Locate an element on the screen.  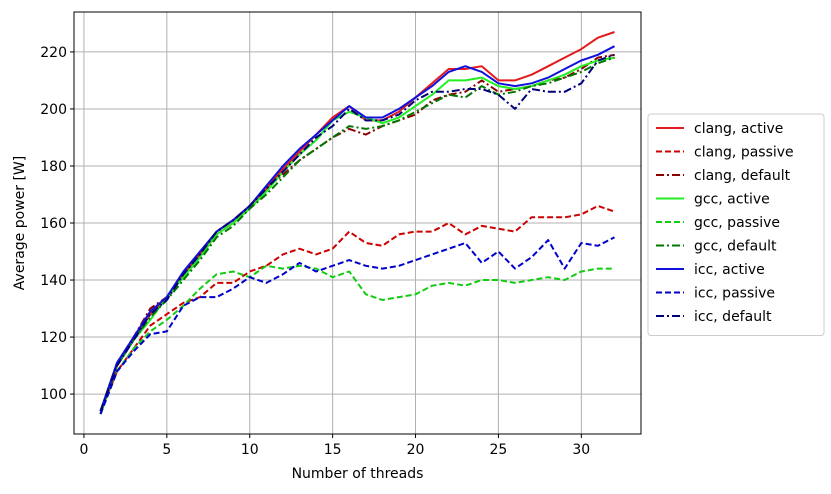
legend-label: gcc, active is located at coordinates (732, 200).